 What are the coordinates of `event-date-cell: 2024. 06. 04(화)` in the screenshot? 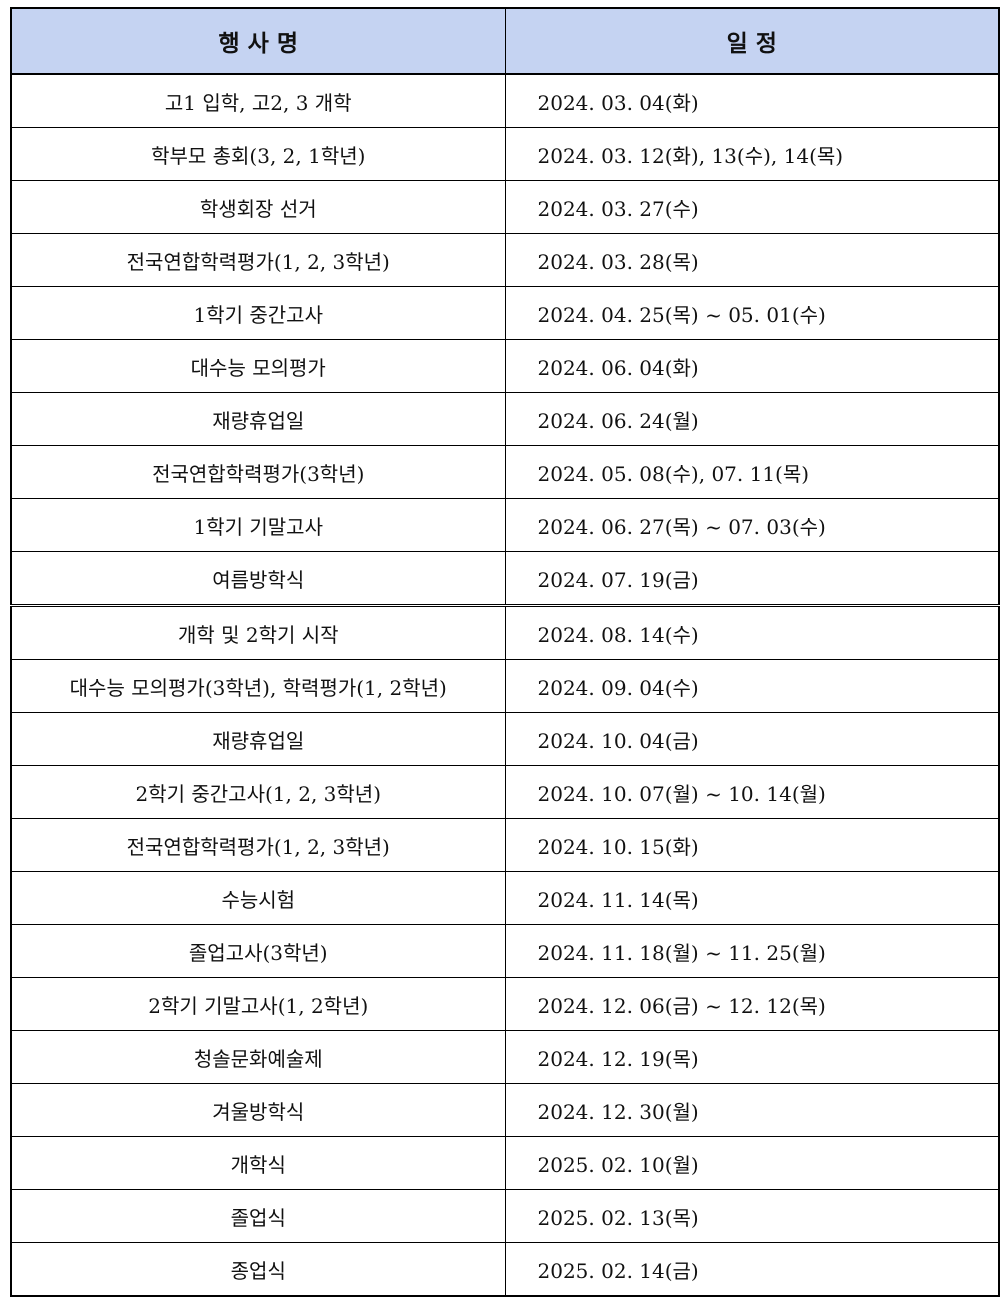 It's located at (752, 366).